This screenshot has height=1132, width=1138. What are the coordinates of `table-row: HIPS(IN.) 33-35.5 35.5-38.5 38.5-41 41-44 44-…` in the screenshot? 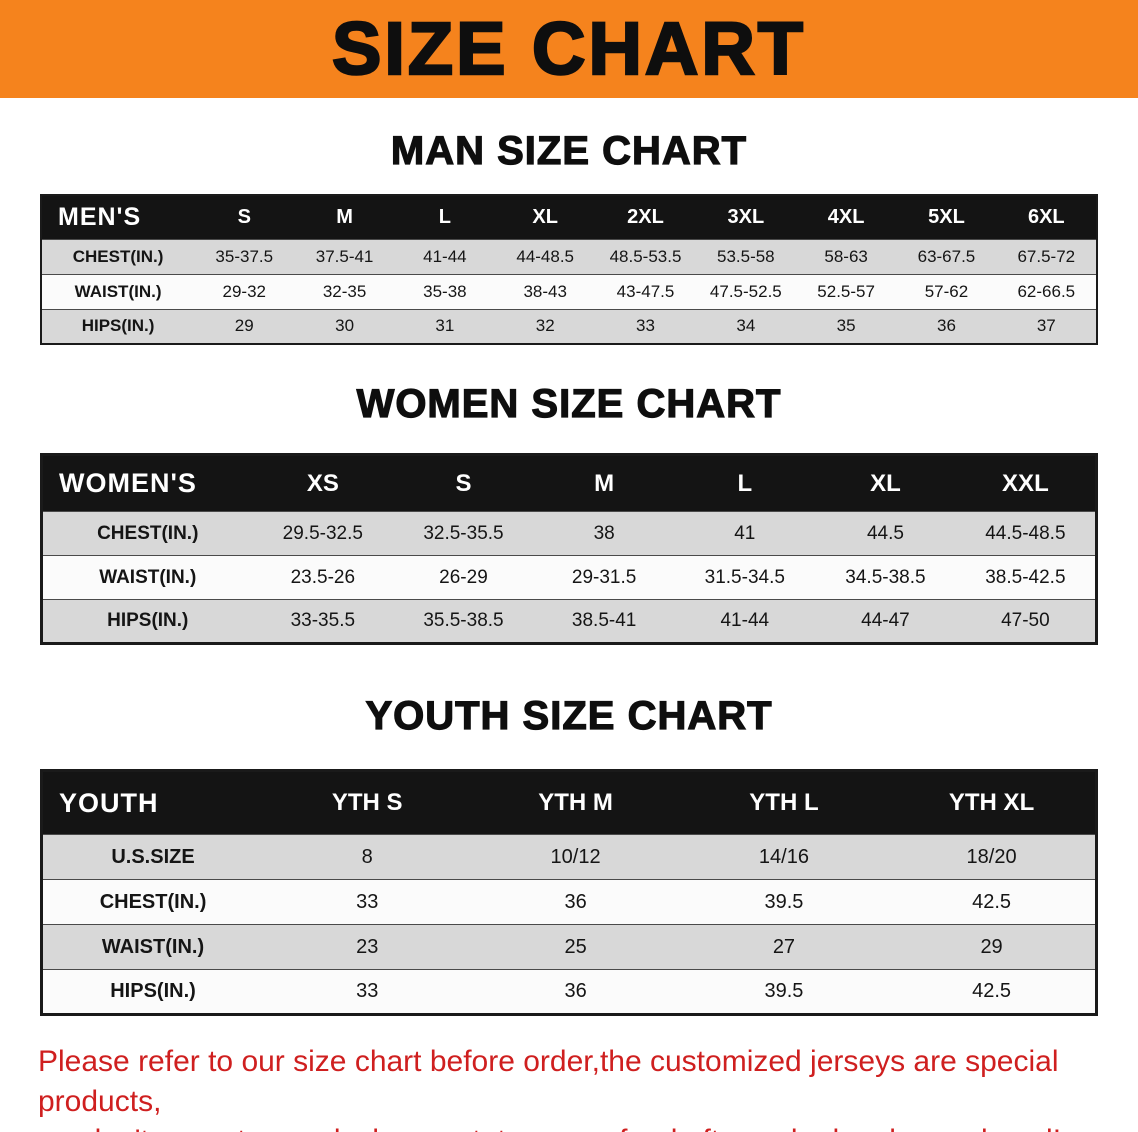 It's located at (569, 621).